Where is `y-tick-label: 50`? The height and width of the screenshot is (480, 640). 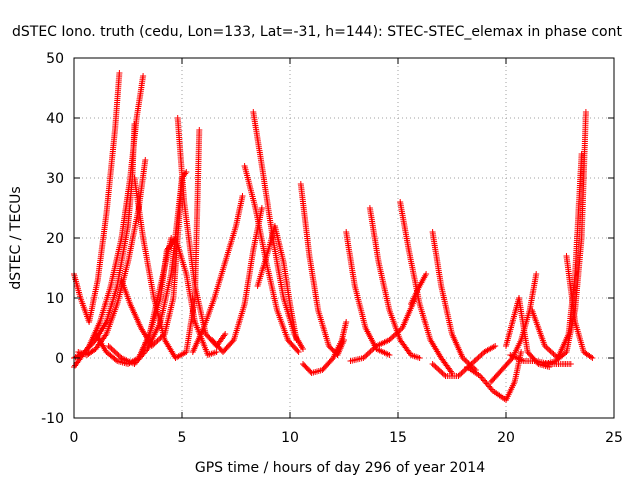 y-tick-label: 50 is located at coordinates (55, 59).